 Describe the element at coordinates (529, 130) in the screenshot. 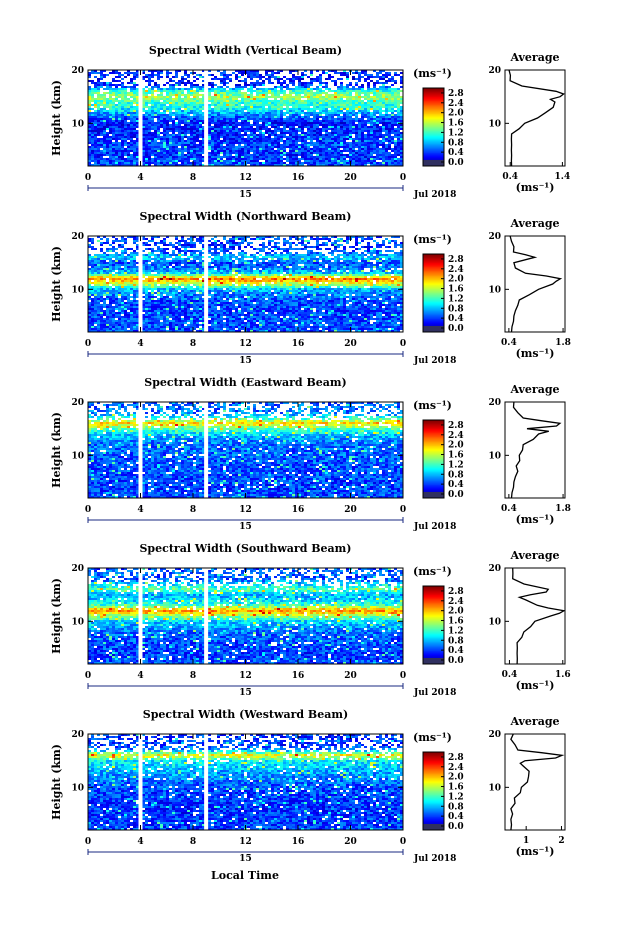

I see `average-plot: 20 10 0.4 1.4(ms⁻¹)` at that location.